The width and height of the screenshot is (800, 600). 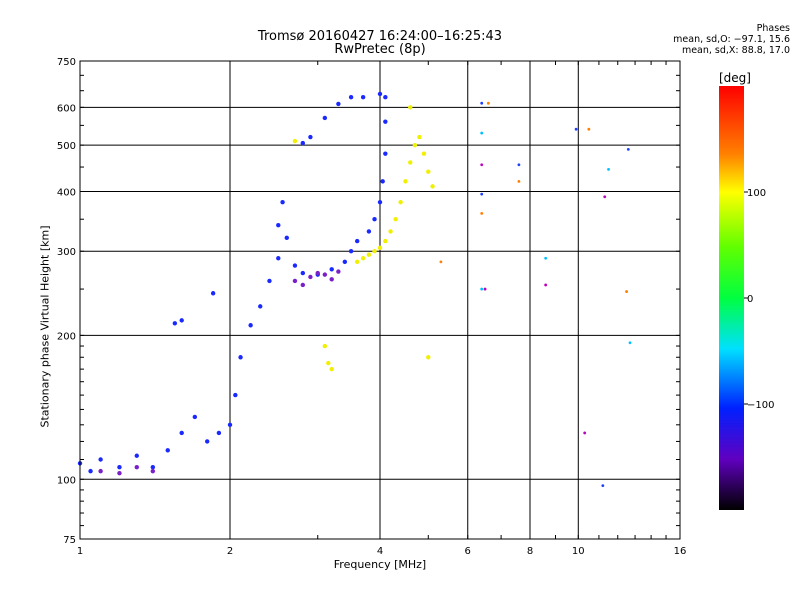 What do you see at coordinates (760, 405) in the screenshot?
I see `colorbar-tick-label: −100` at bounding box center [760, 405].